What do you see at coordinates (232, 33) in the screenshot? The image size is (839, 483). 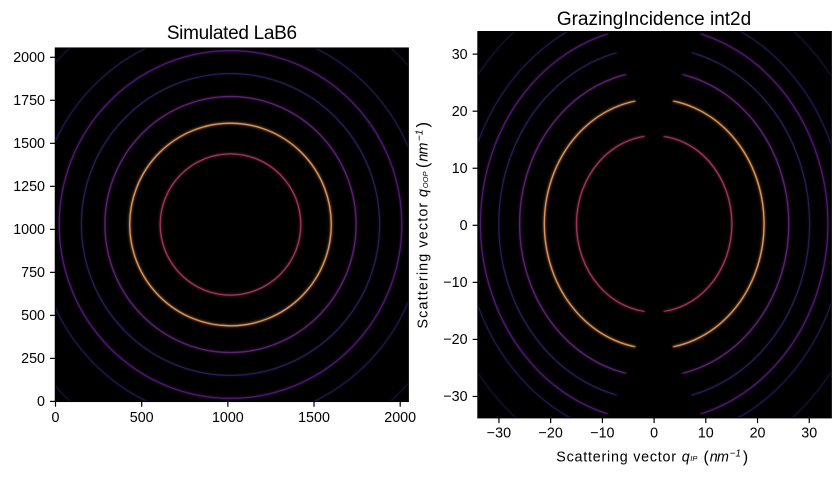 I see `svg-text: Simulated LaB6` at bounding box center [232, 33].